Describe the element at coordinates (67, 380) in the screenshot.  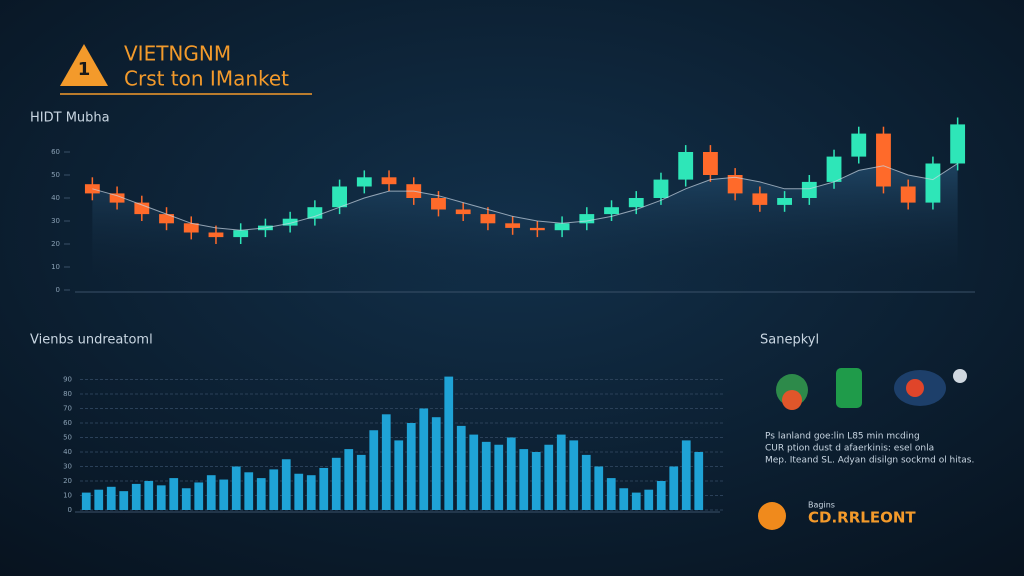
I see `y-tick-label: 90` at that location.